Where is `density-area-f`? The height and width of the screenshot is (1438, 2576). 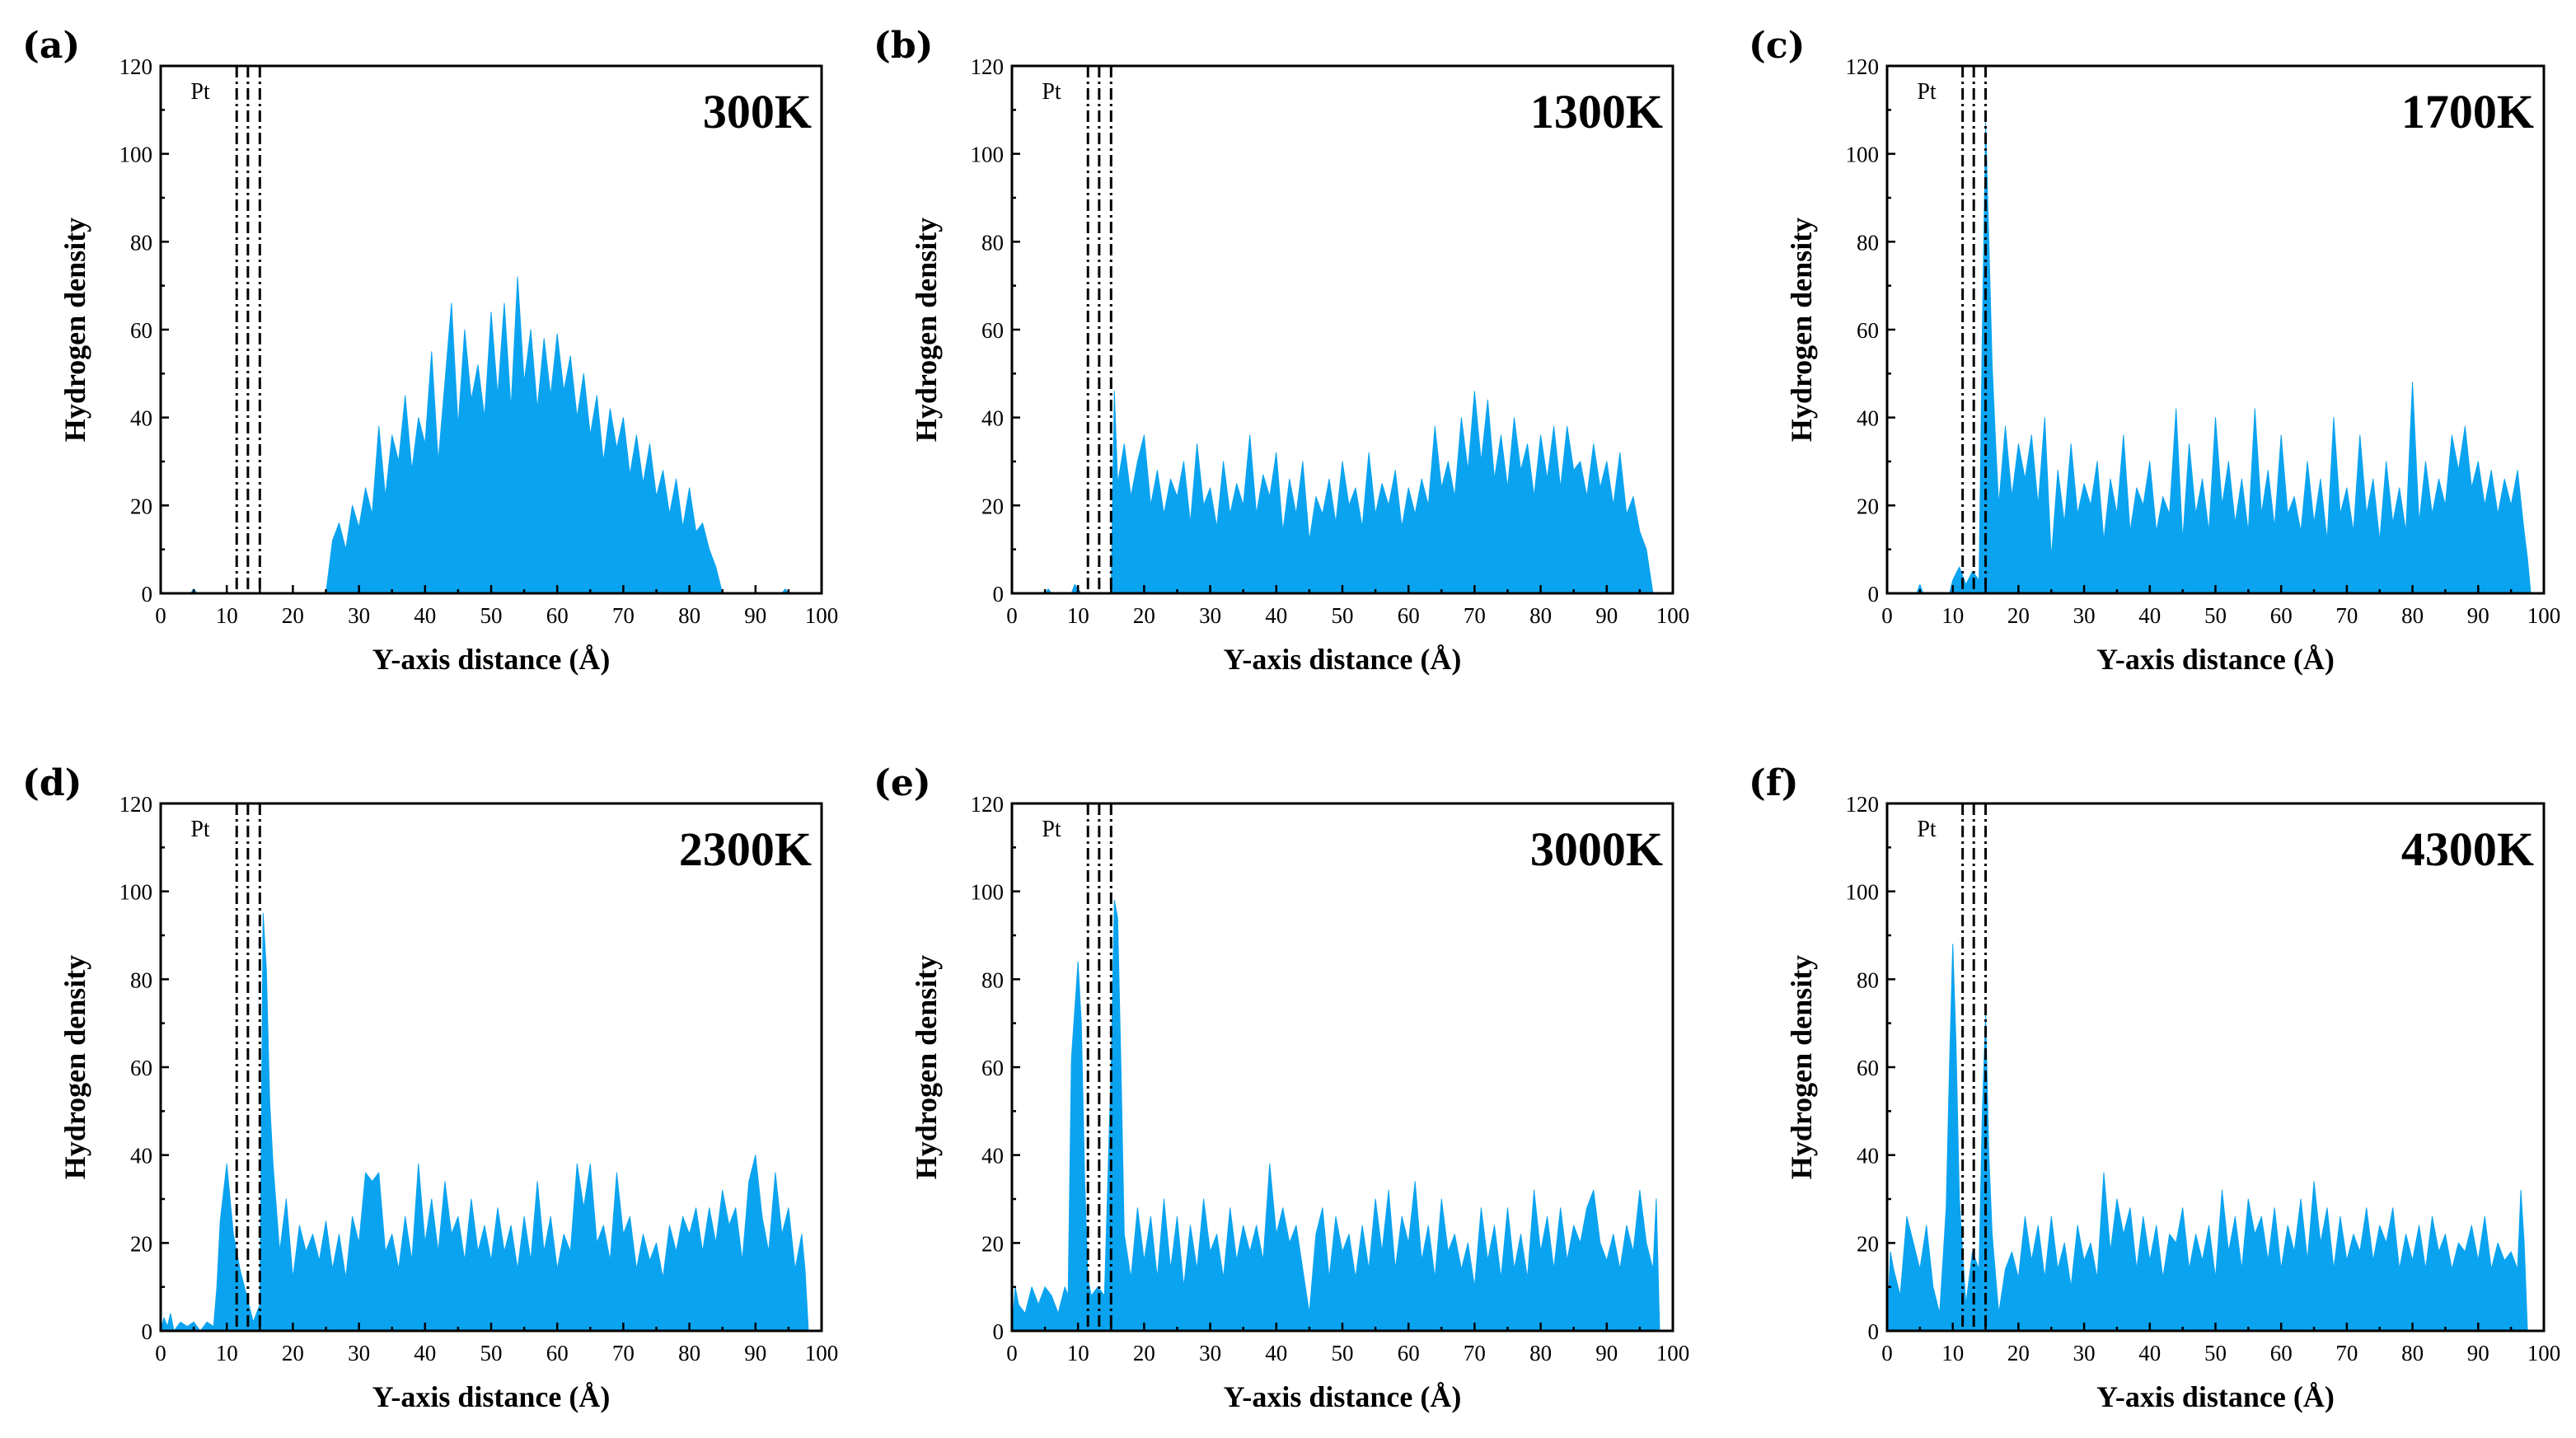 density-area-f is located at coordinates (2207, 1138).